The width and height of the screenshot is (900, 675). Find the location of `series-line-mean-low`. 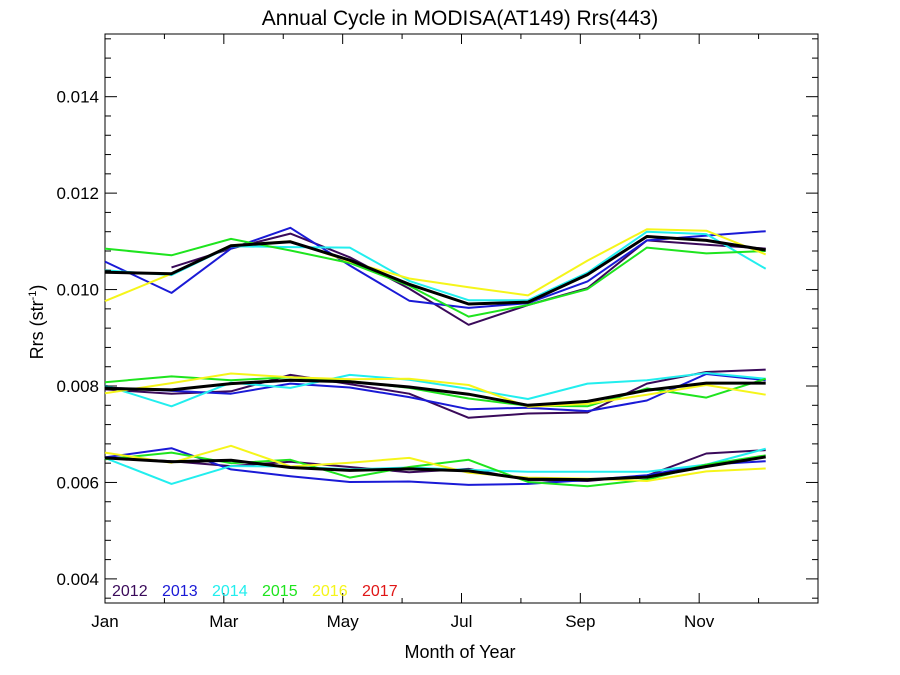

series-line-mean-low is located at coordinates (435, 468).